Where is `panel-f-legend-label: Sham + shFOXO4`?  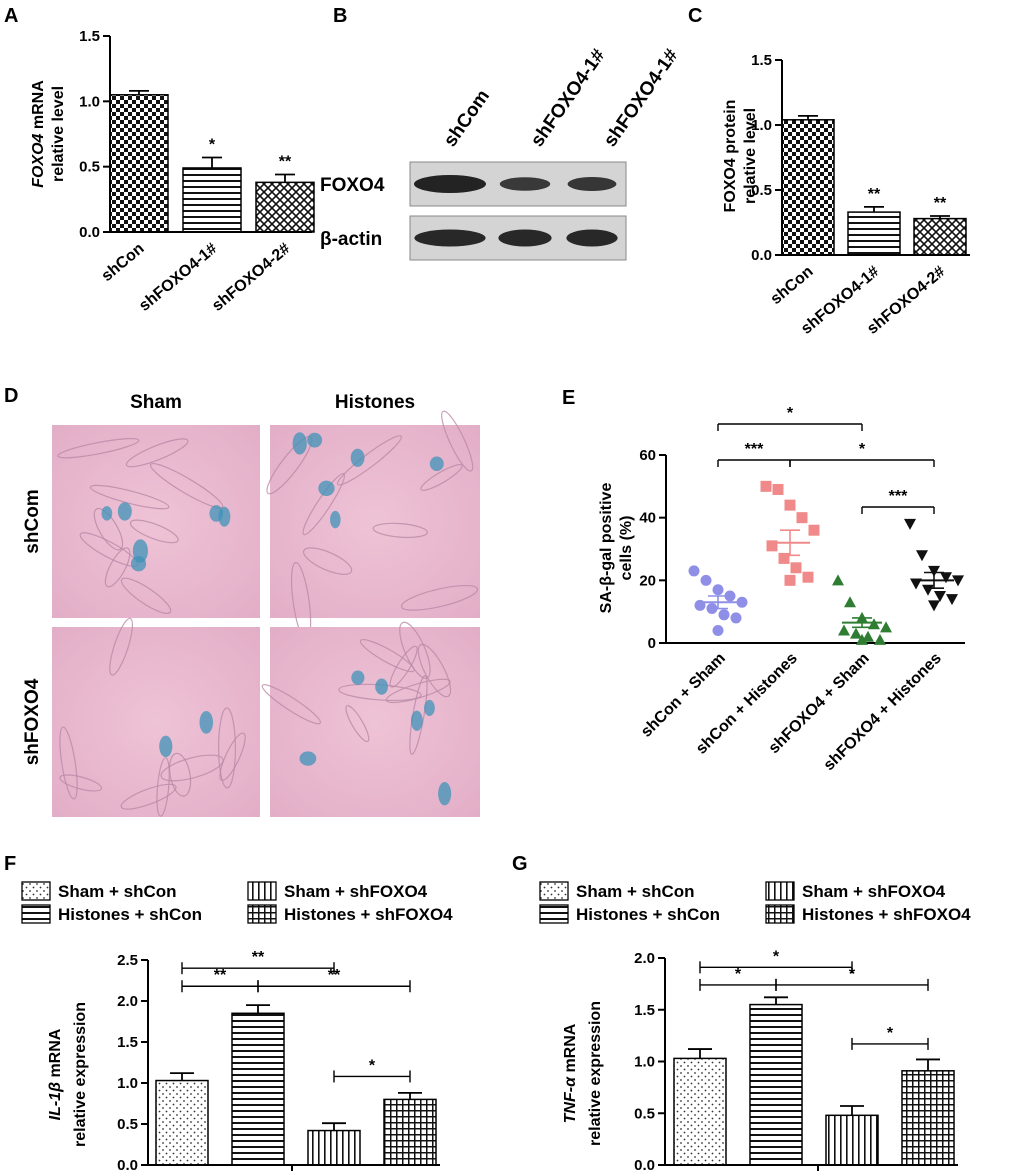
panel-f-legend-label: Sham + shFOXO4 is located at coordinates (356, 891).